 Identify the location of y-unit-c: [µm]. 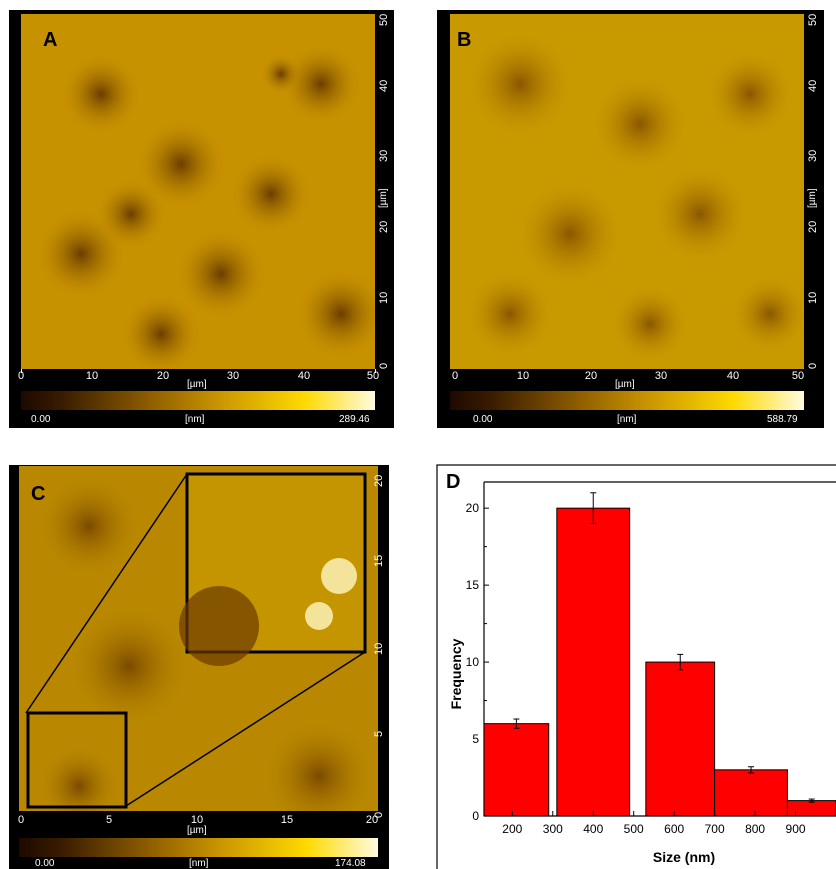
(394, 643).